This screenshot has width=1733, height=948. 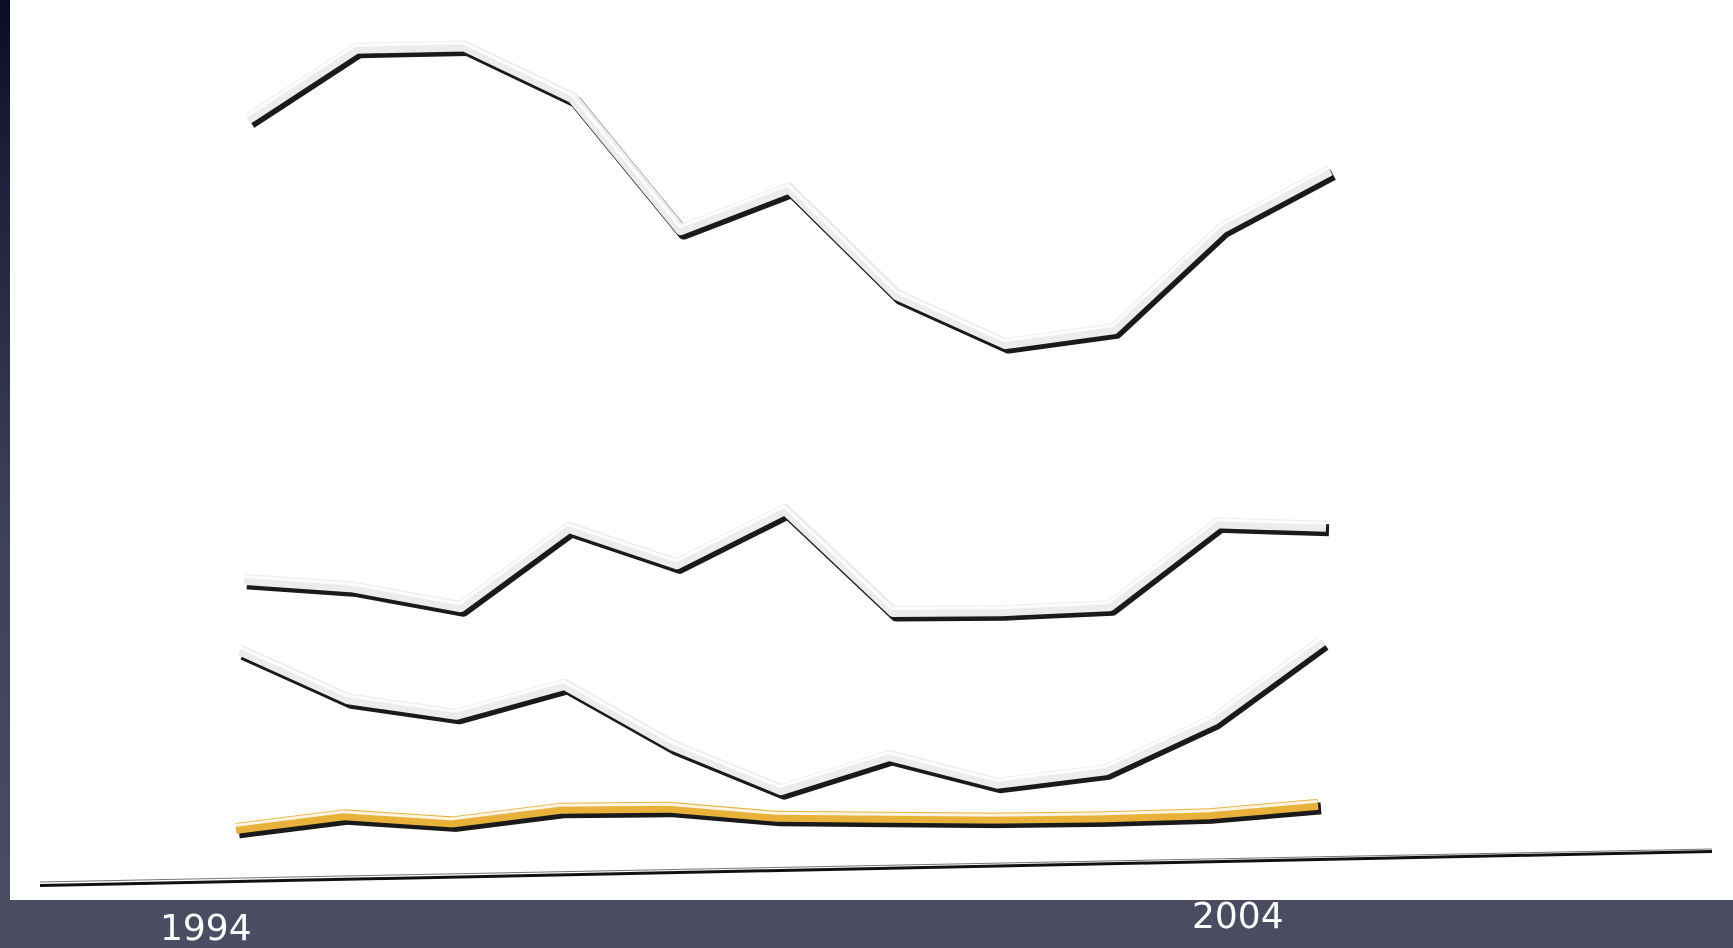 I want to click on x-tick-label-1994: 1994, so click(x=206, y=928).